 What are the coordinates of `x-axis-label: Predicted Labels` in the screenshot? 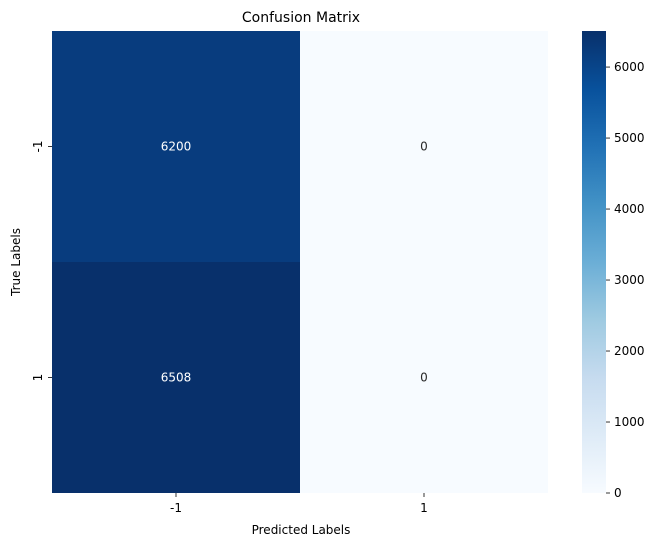 It's located at (301, 530).